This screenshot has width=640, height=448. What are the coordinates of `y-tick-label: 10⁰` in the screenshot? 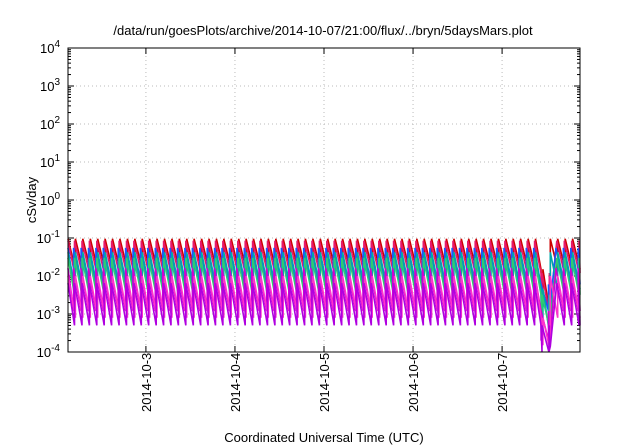 It's located at (50, 199).